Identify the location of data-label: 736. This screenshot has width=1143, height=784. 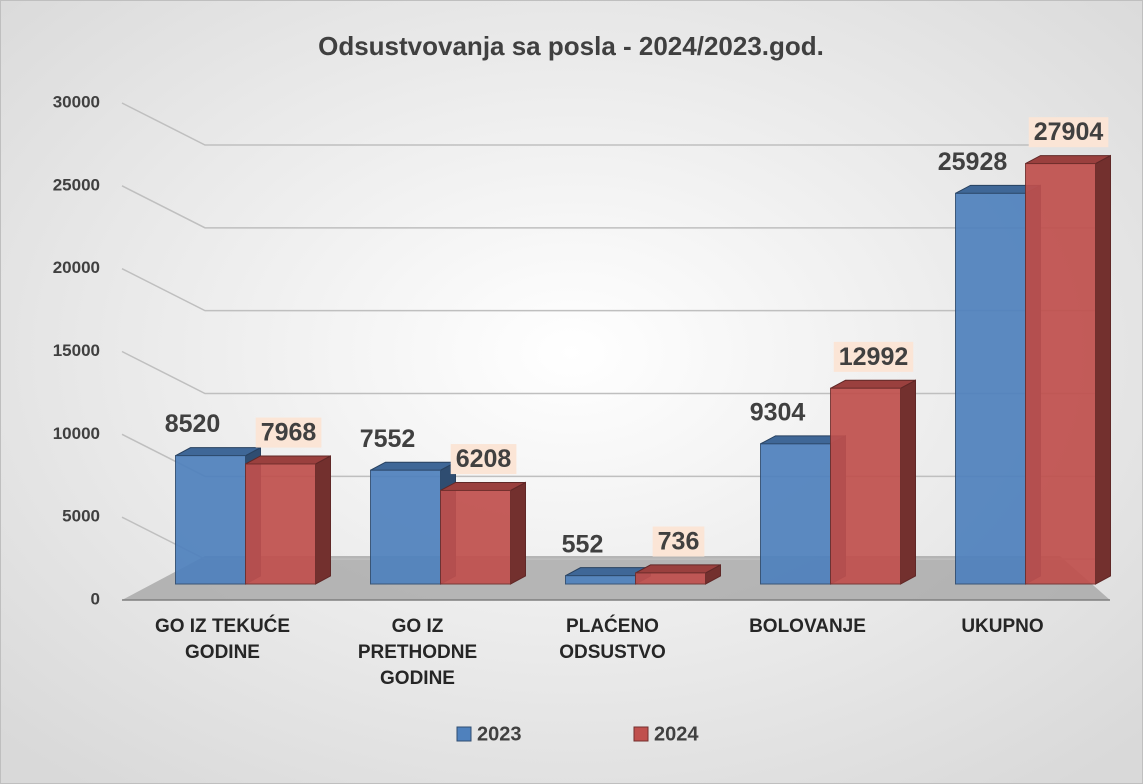
(679, 542).